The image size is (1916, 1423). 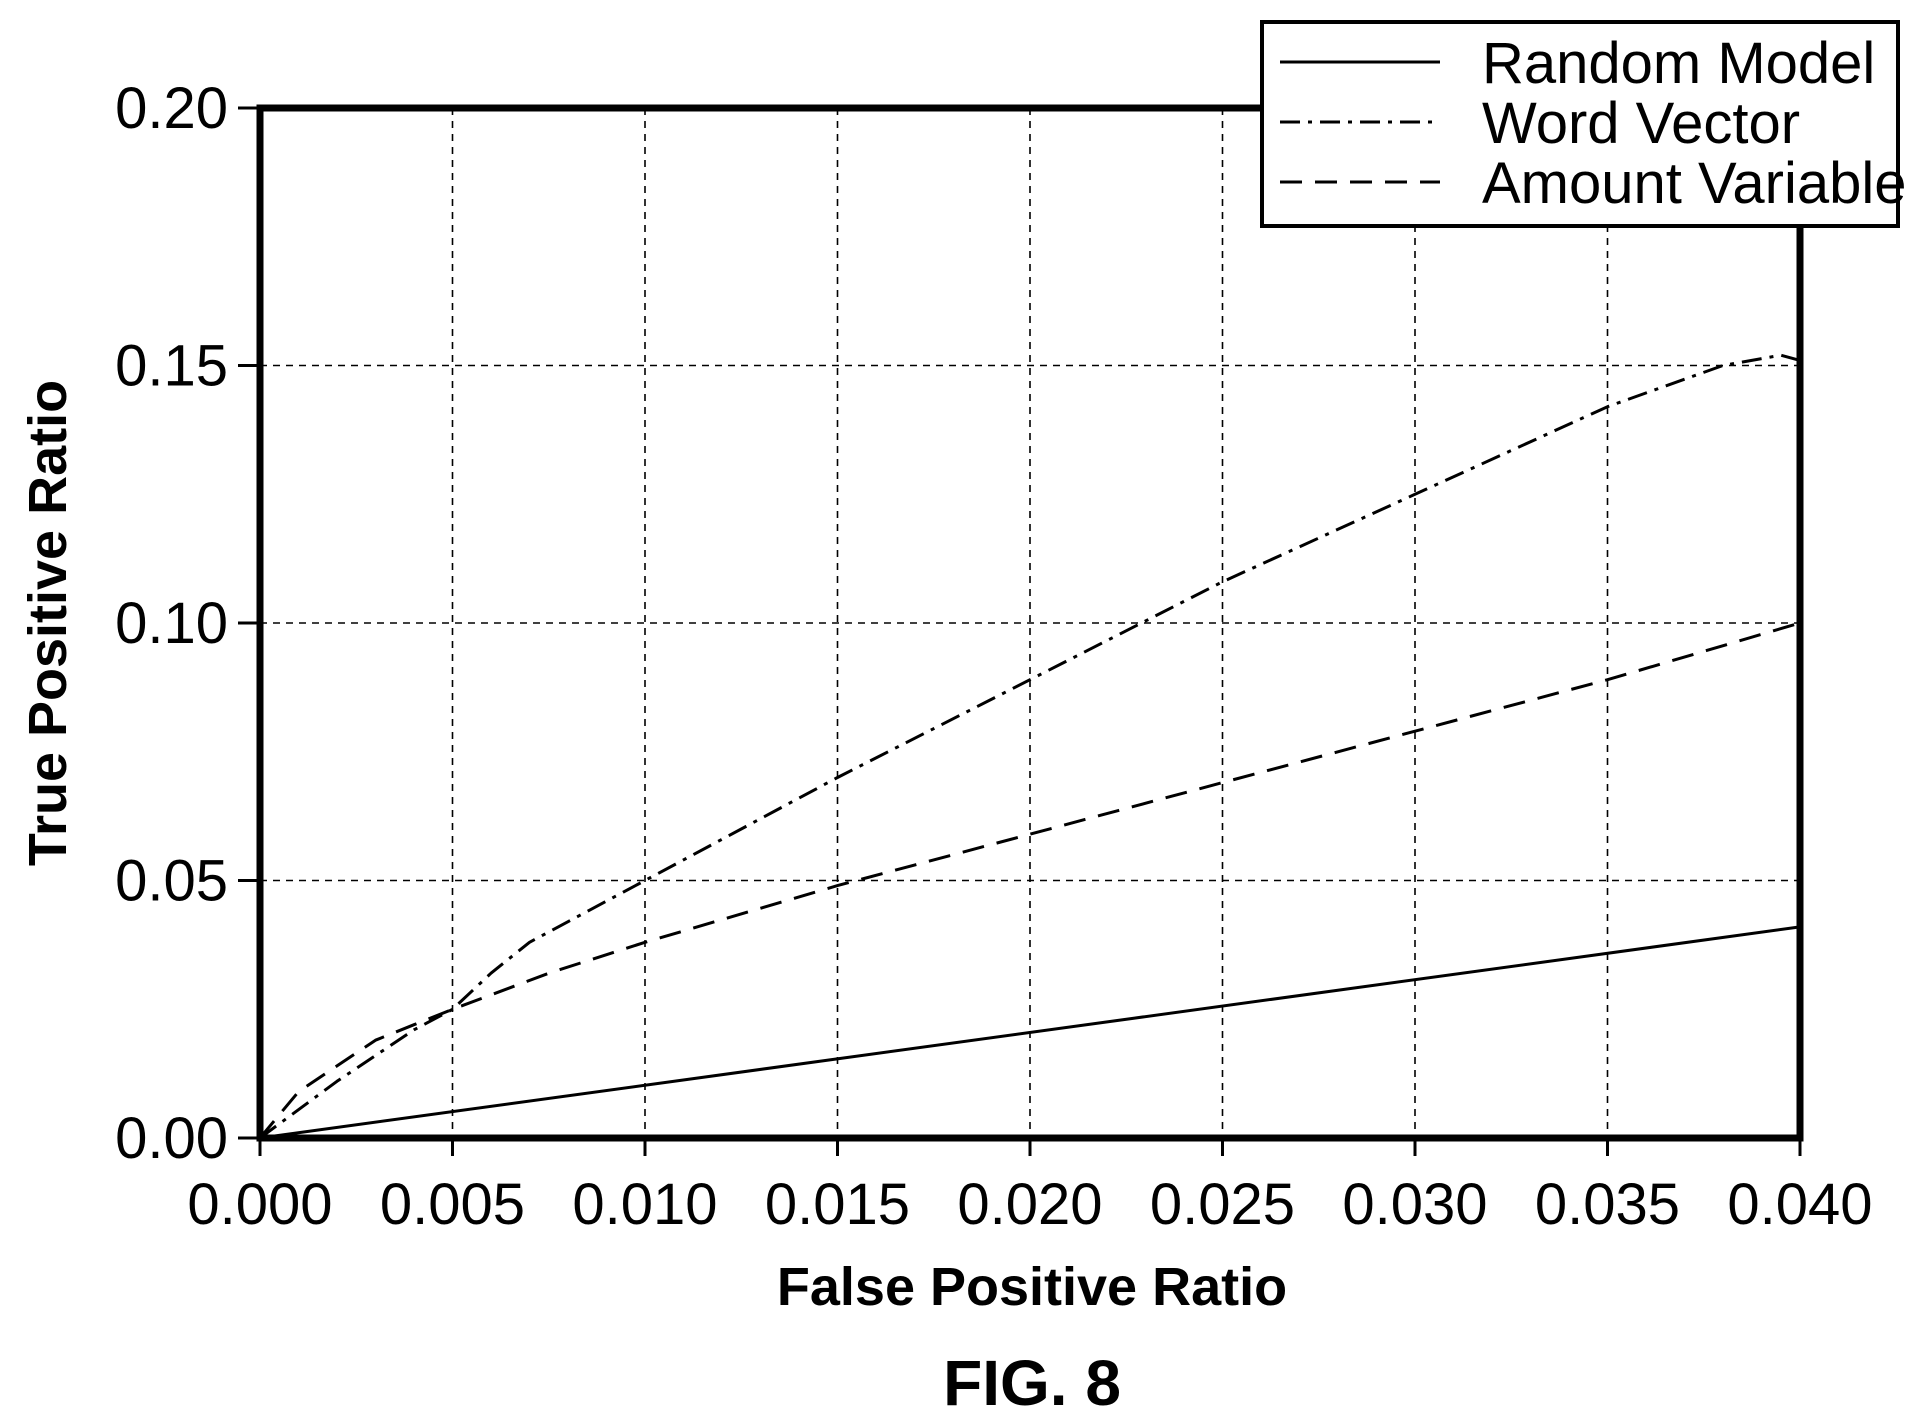 I want to click on figure-label: FIG. 8, so click(x=1032, y=1383).